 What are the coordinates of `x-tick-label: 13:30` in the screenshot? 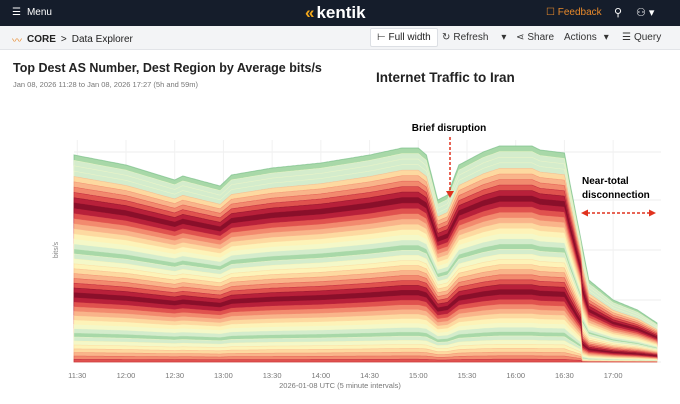 It's located at (272, 375).